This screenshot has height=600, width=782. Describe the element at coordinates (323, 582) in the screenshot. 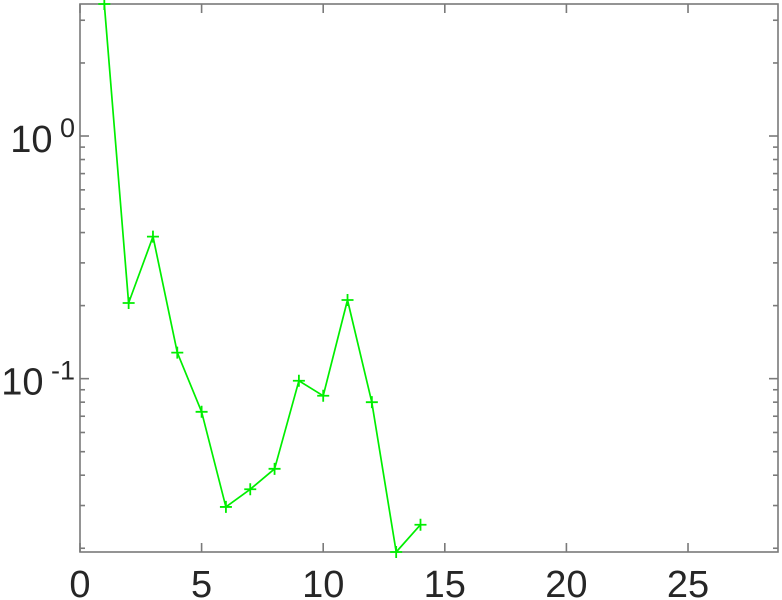

I see `x-tick-label: 10` at that location.